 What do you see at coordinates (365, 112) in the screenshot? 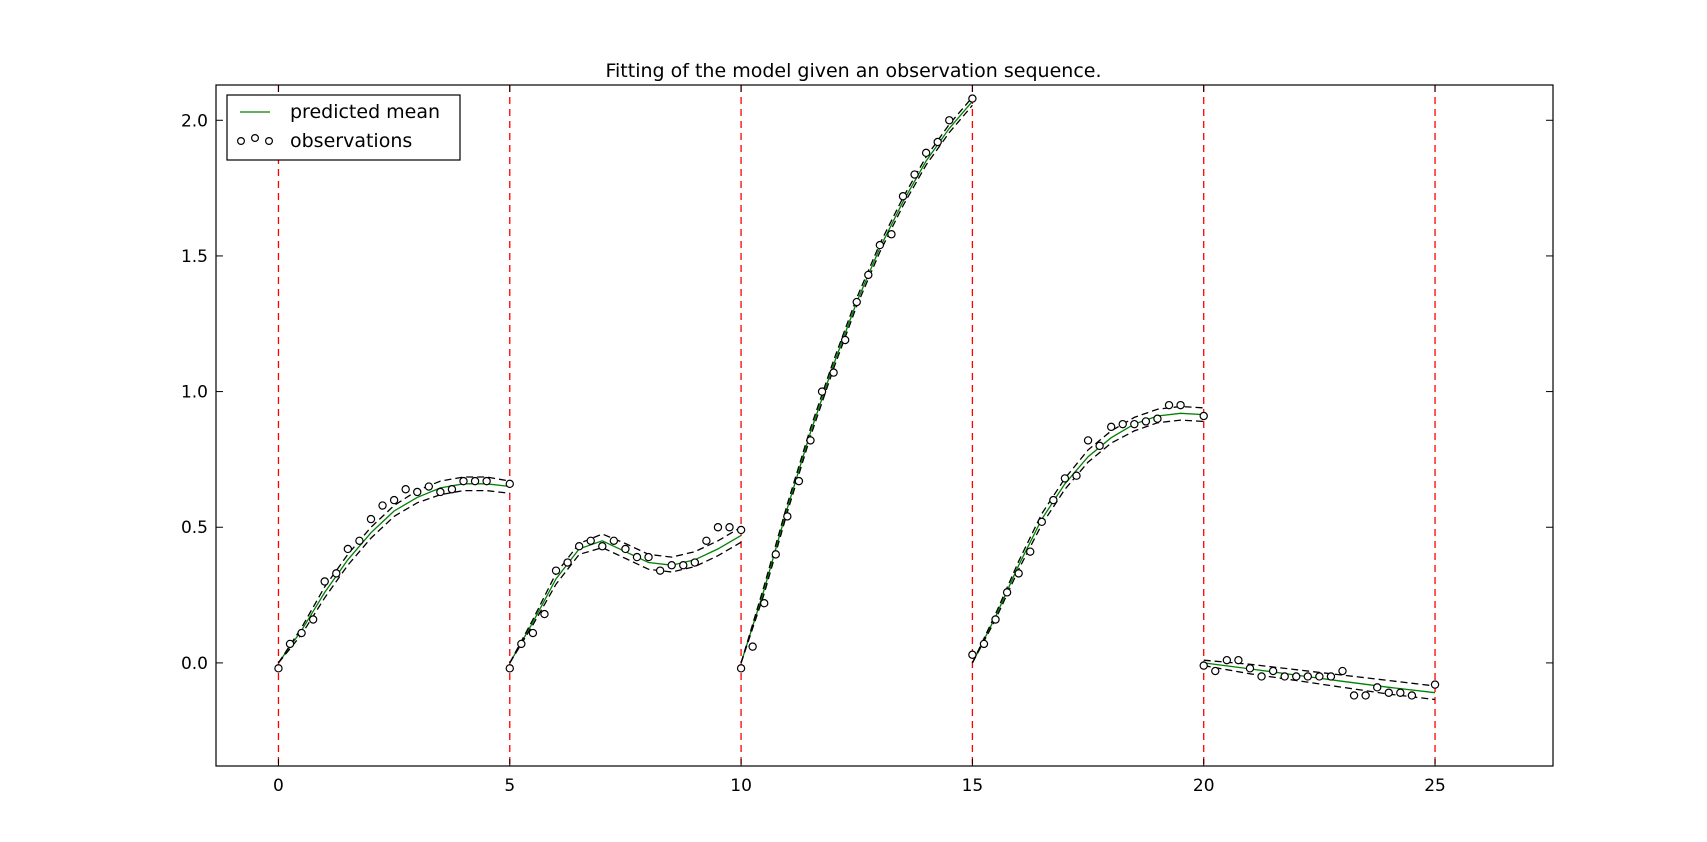
I see `legend-label: predicted mean` at bounding box center [365, 112].